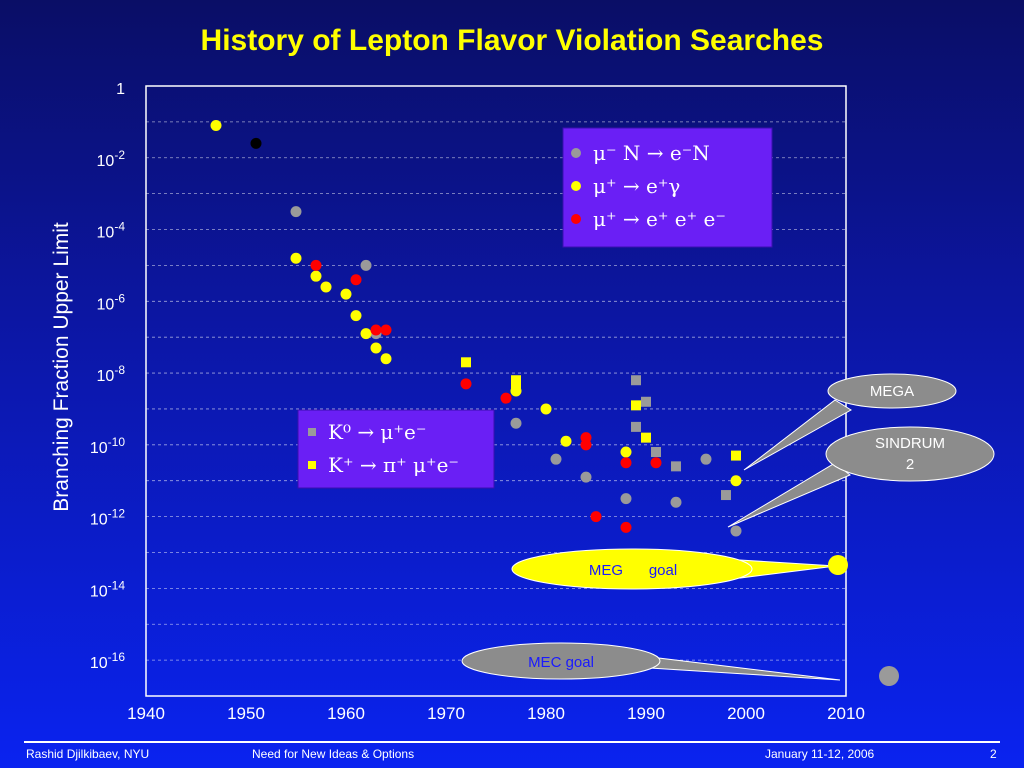 Image resolution: width=1024 pixels, height=768 pixels. I want to click on x-tick-label: 2000, so click(746, 713).